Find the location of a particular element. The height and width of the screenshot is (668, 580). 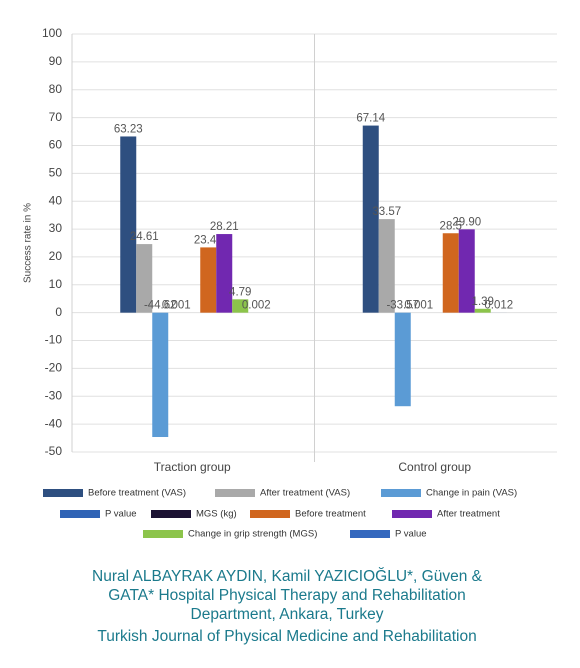

value-label: -33.57 is located at coordinates (402, 306).